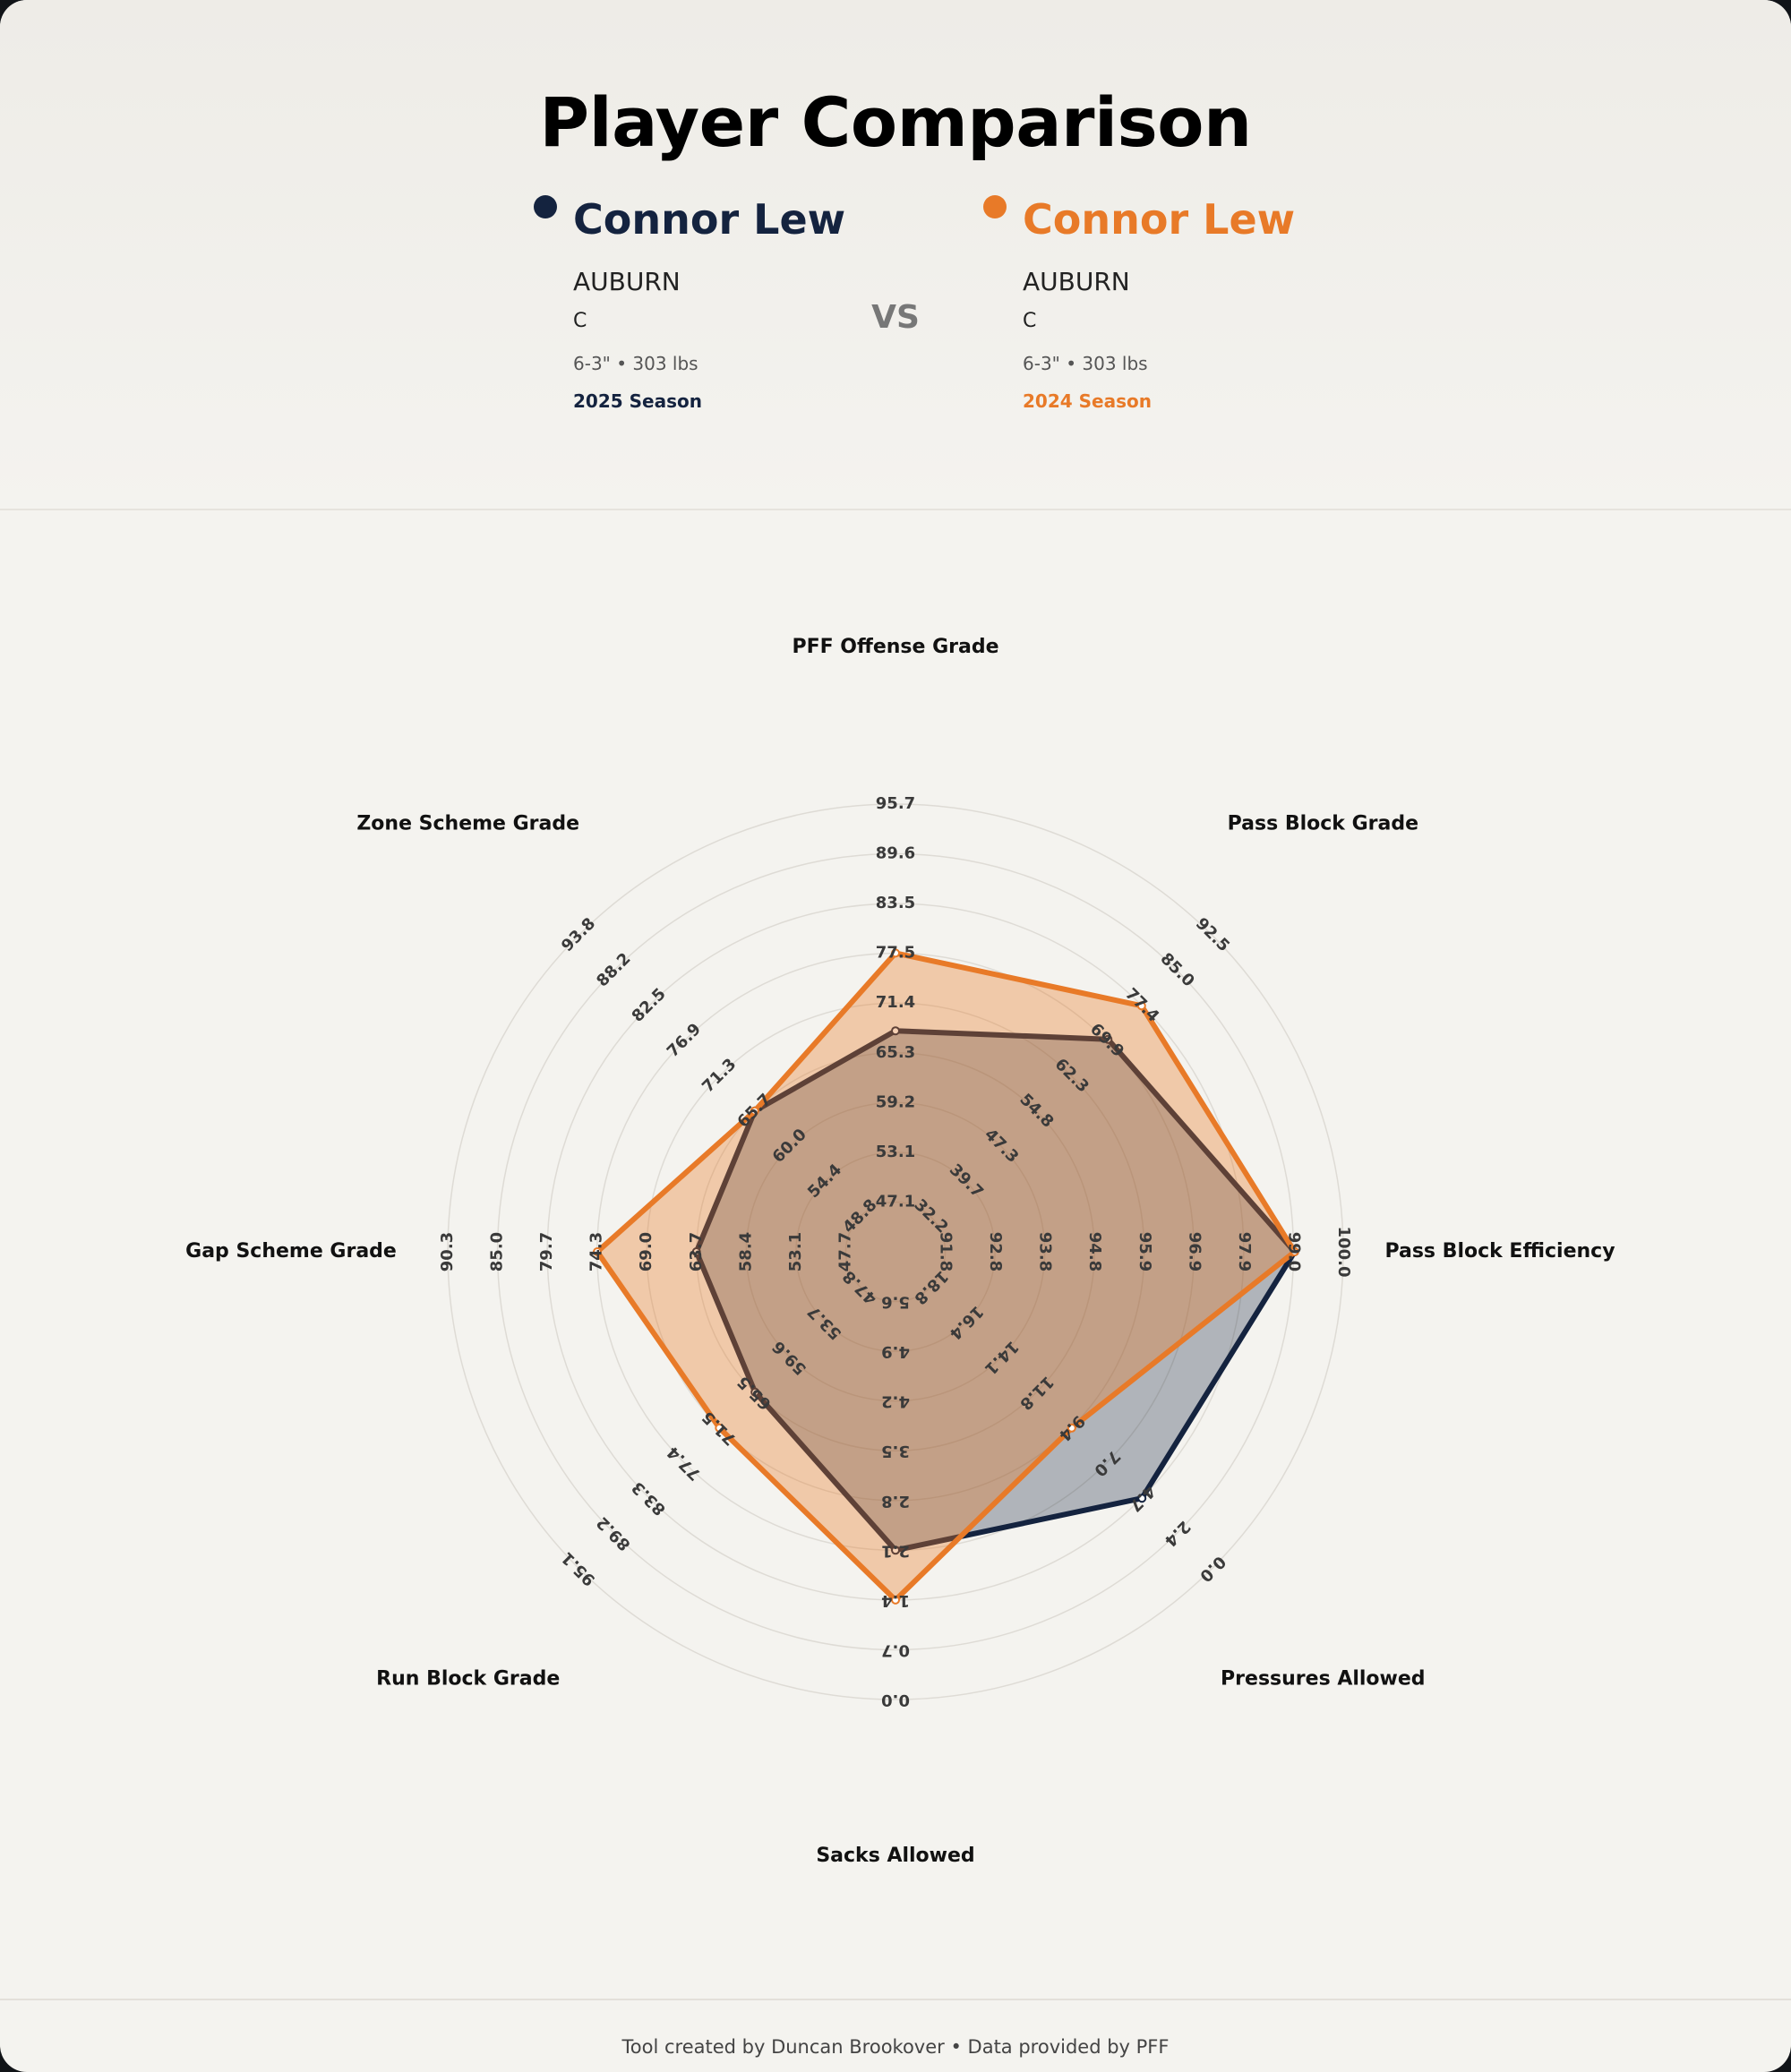 The height and width of the screenshot is (2072, 1791). What do you see at coordinates (684, 1463) in the screenshot?
I see `axis-tick-label: 77.4` at bounding box center [684, 1463].